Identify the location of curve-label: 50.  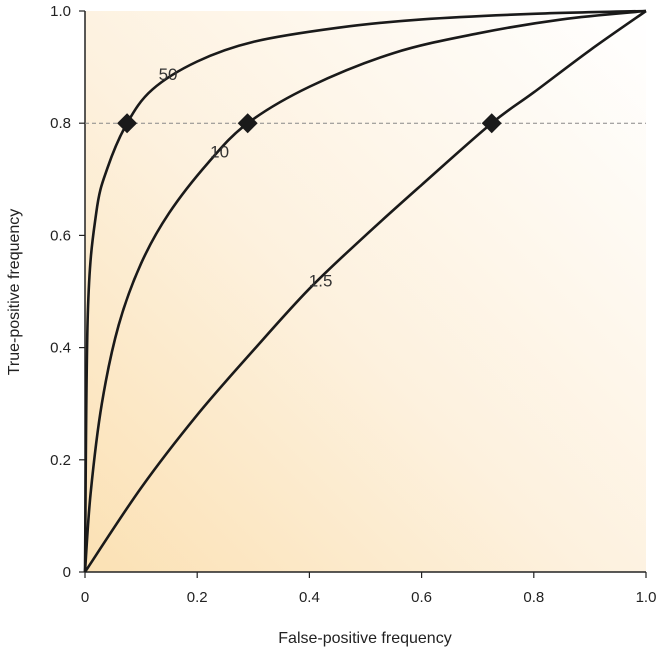
(168, 74).